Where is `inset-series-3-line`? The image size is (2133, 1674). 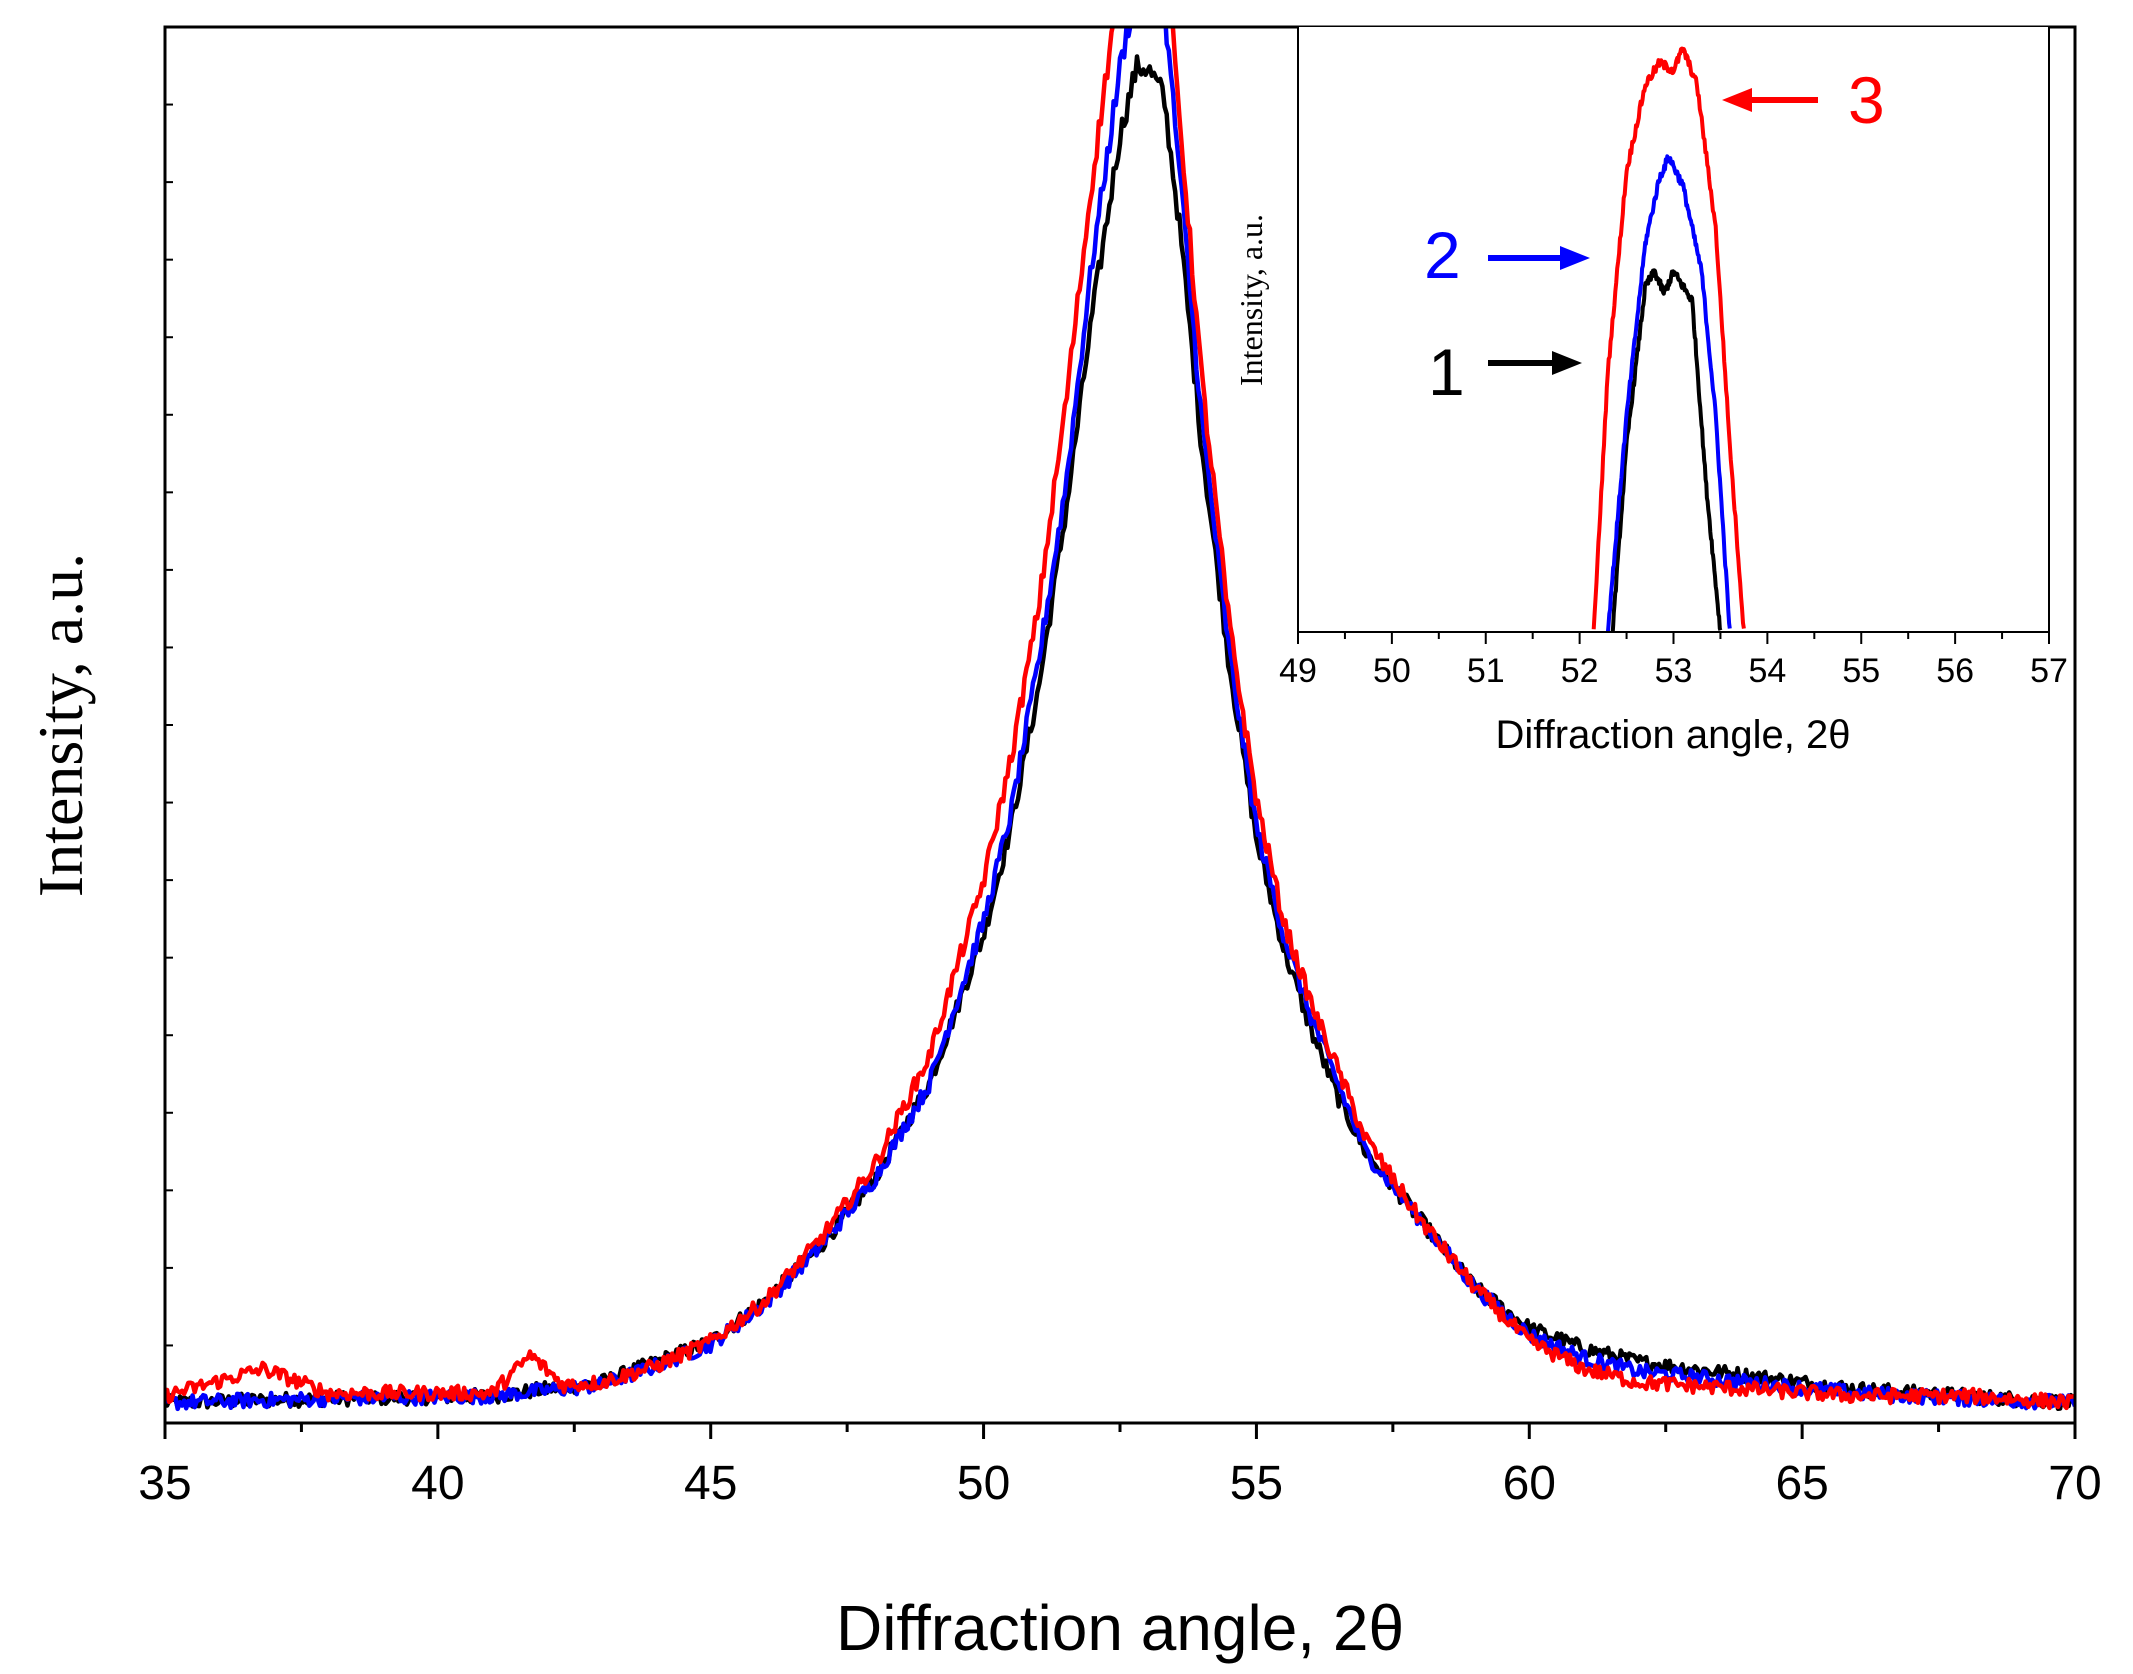 inset-series-3-line is located at coordinates (1668, 338).